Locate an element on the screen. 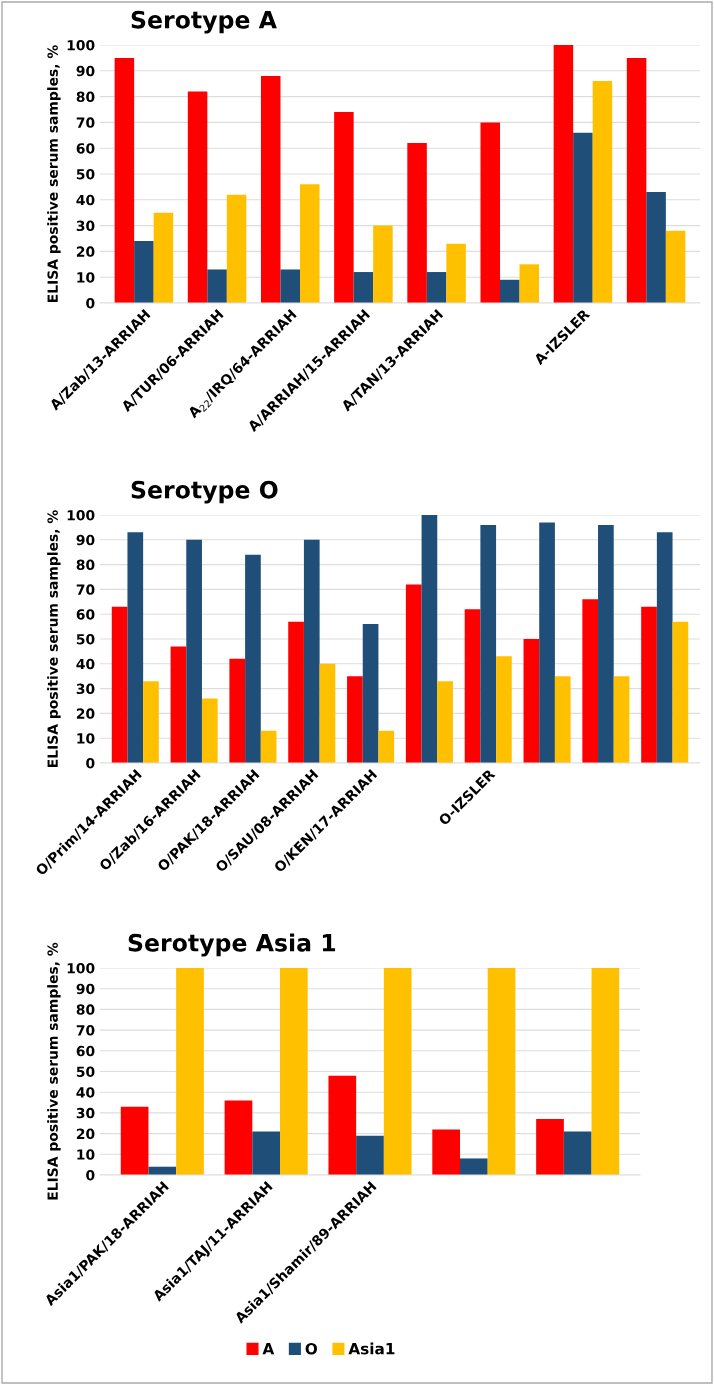 This screenshot has width=714, height=1385. chart-title: Serotype A is located at coordinates (204, 22).